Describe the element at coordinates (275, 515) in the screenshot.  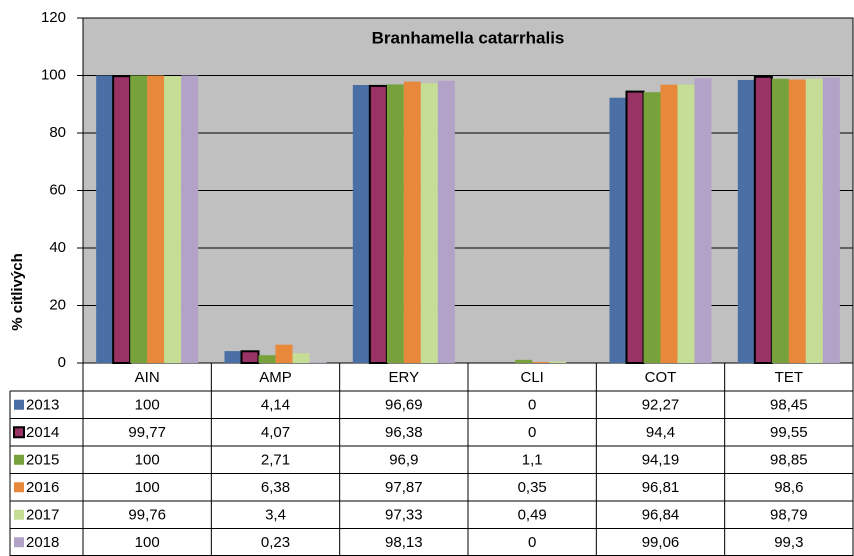
I see `table-cell: 3,4` at that location.